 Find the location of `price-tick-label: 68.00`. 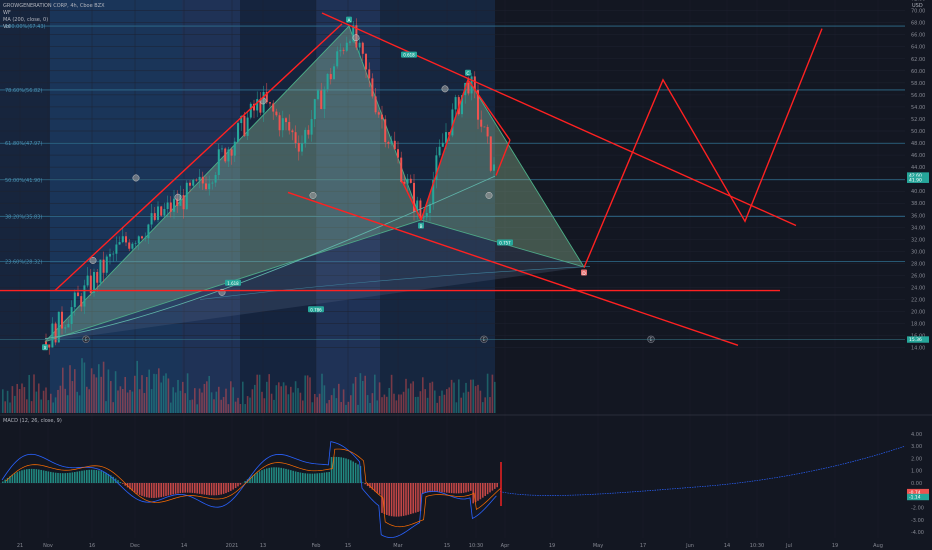

price-tick-label: 68.00 is located at coordinates (918, 24).